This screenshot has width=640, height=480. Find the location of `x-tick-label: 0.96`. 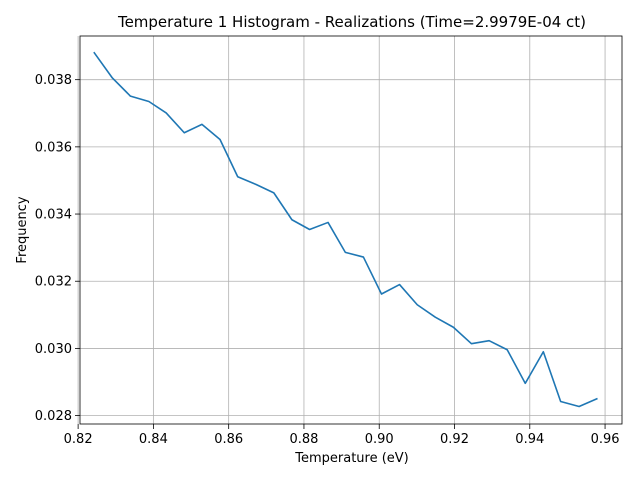

x-tick-label: 0.96 is located at coordinates (605, 439).